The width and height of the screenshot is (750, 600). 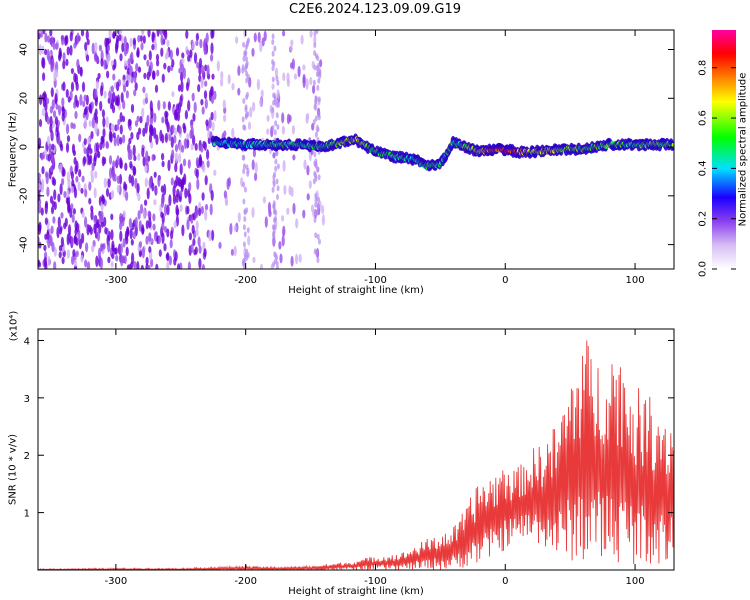 What do you see at coordinates (703, 269) in the screenshot?
I see `colorbar-tick-label: 0.0` at bounding box center [703, 269].